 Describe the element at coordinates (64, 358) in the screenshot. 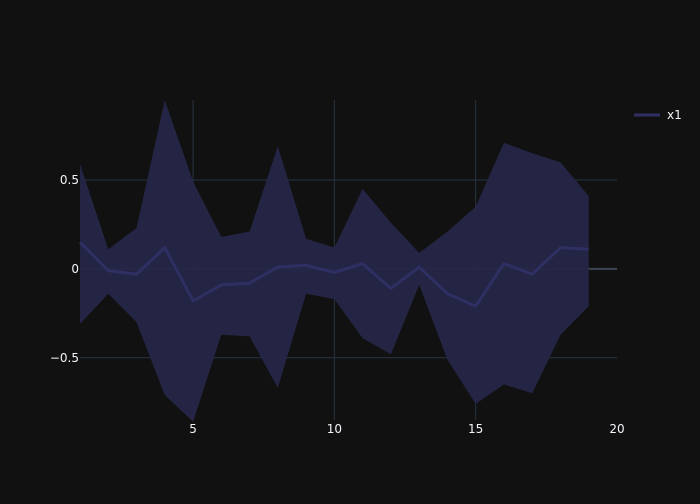

I see `y-tick-label: −0.5` at that location.